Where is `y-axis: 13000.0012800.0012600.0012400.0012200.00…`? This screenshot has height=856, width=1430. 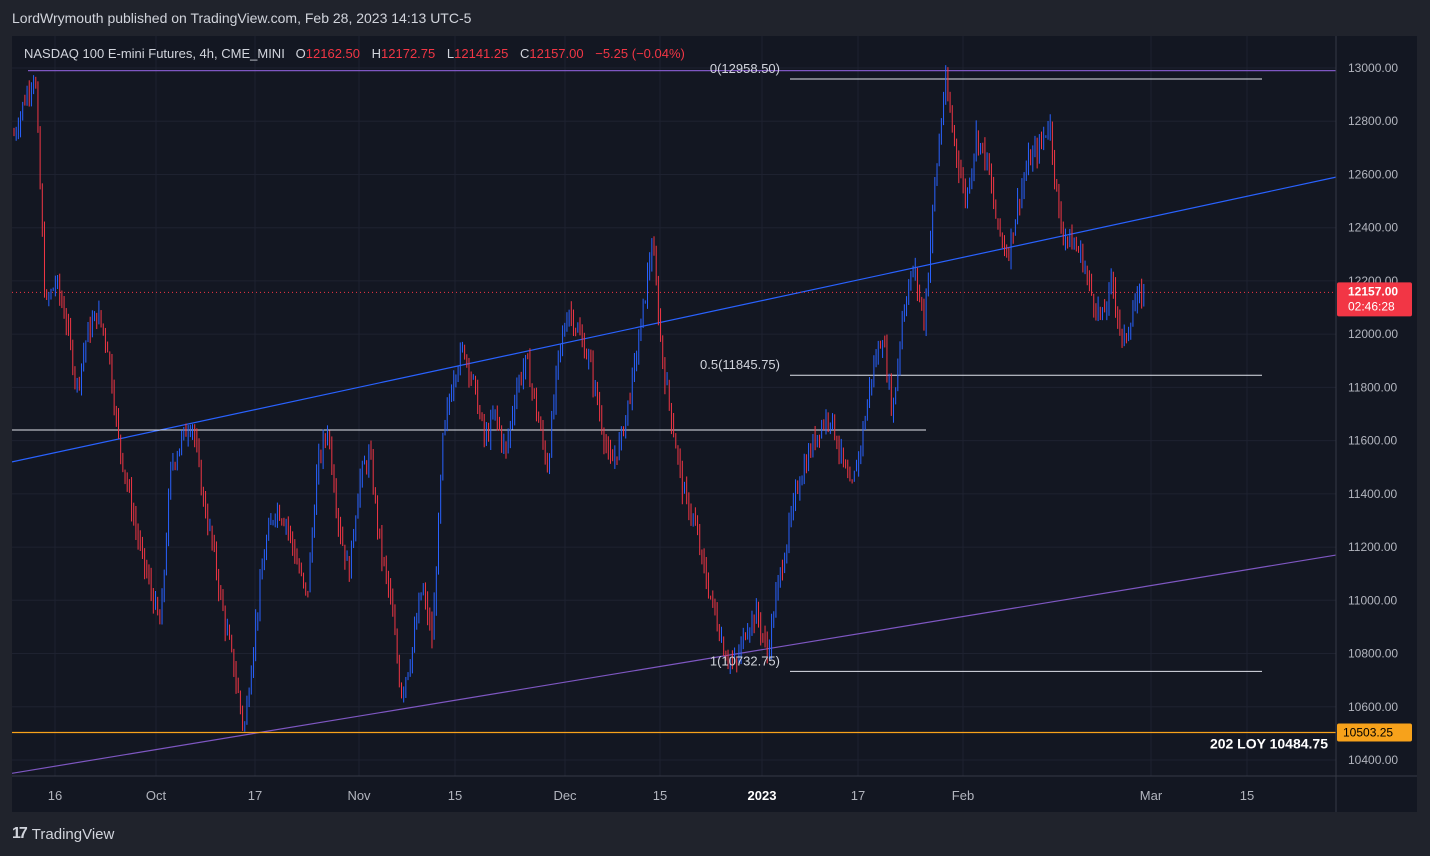 y-axis: 13000.0012800.0012600.0012400.0012200.00… is located at coordinates (1373, 424).